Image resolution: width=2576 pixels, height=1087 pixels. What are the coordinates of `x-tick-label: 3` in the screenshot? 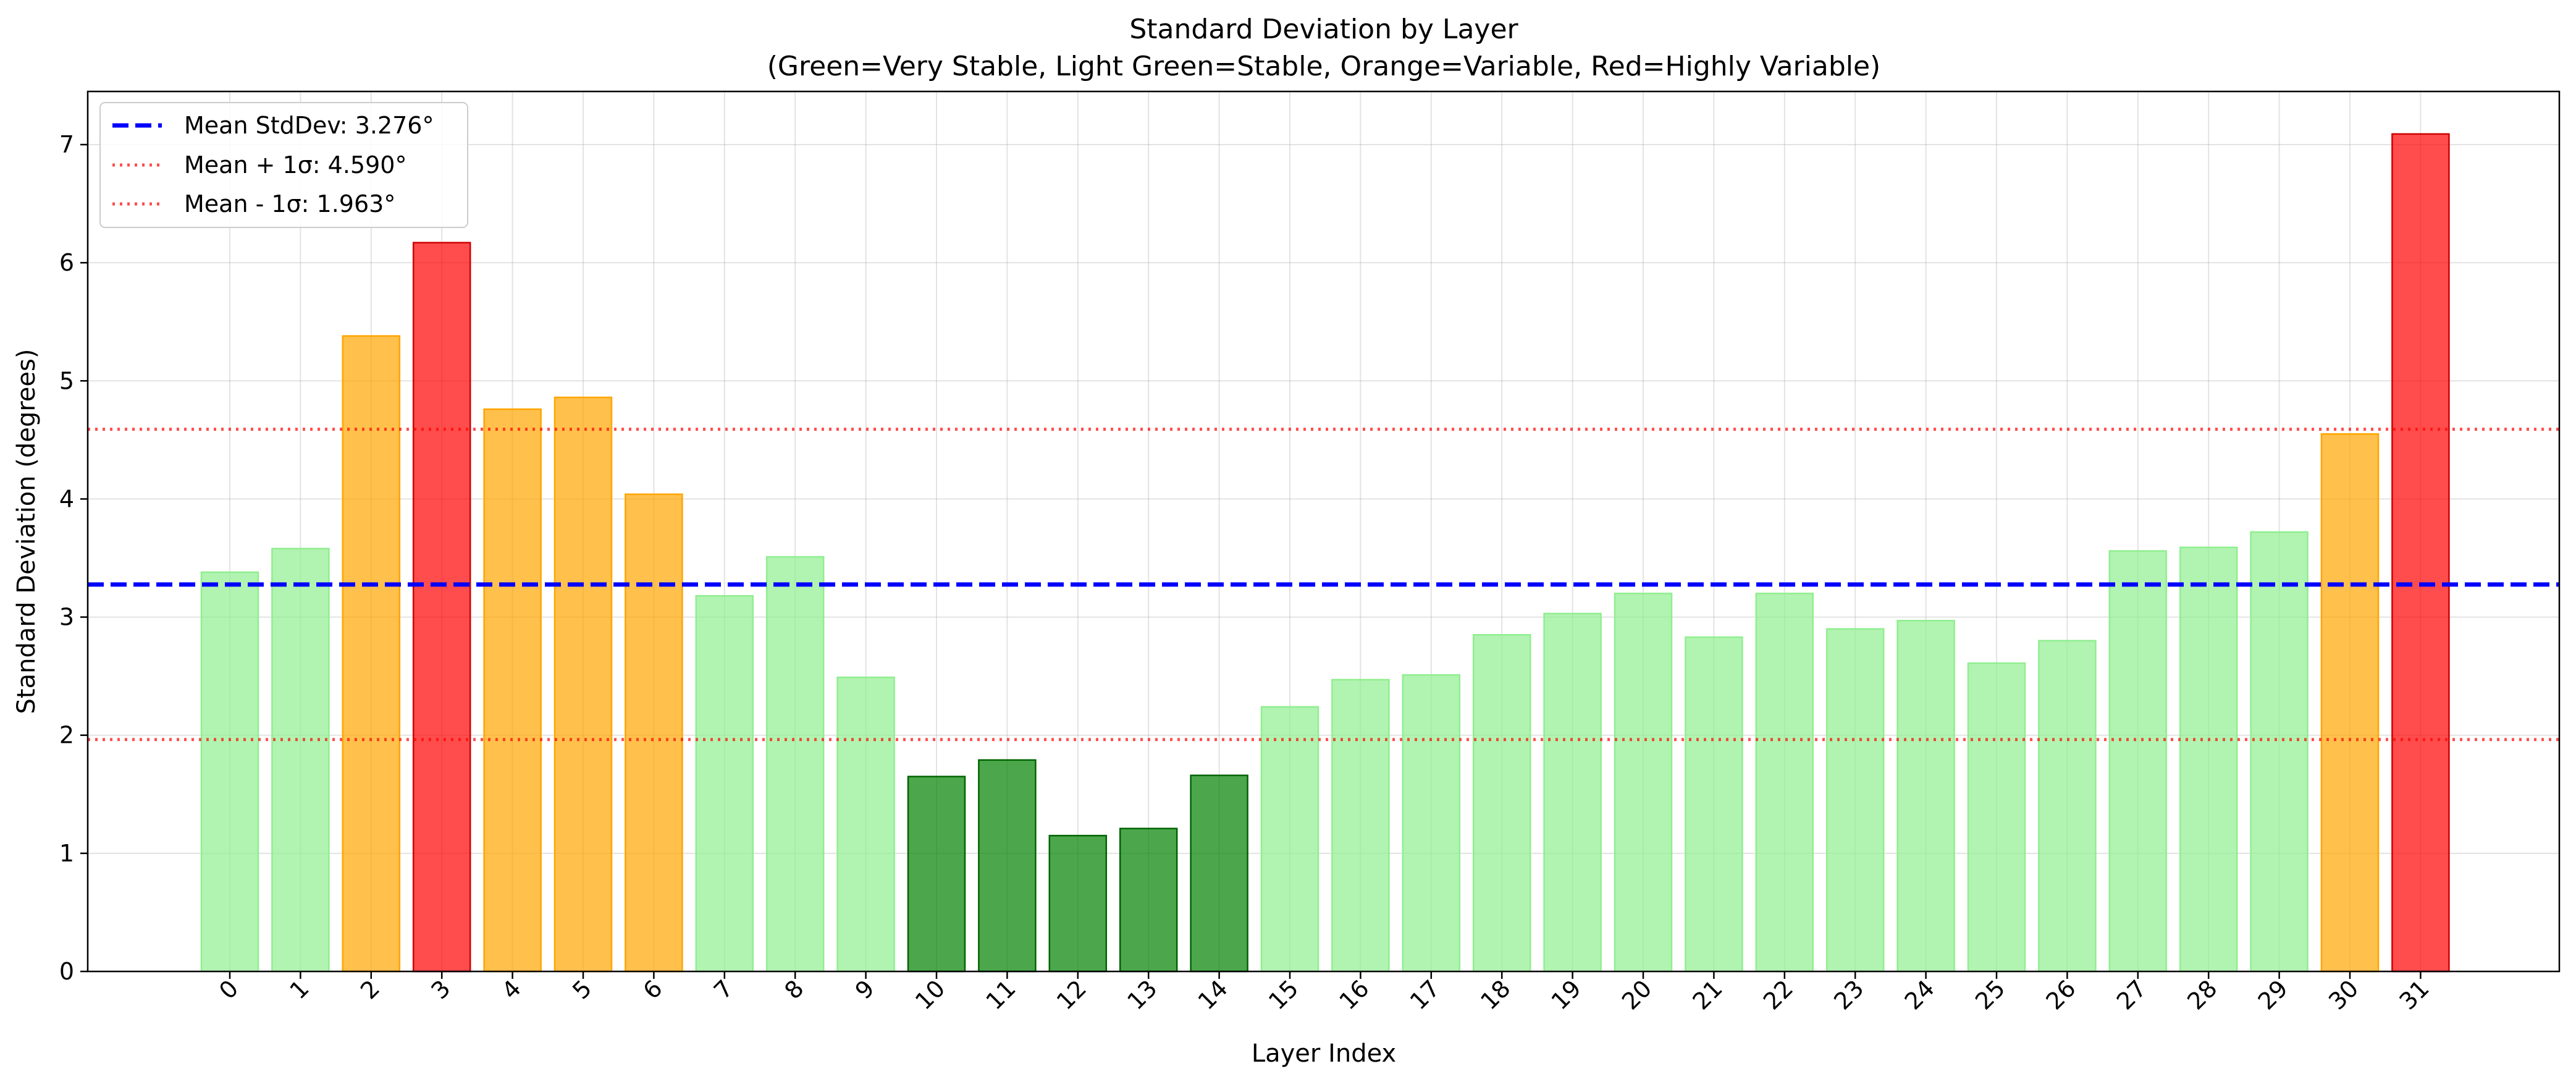 It's located at (440, 990).